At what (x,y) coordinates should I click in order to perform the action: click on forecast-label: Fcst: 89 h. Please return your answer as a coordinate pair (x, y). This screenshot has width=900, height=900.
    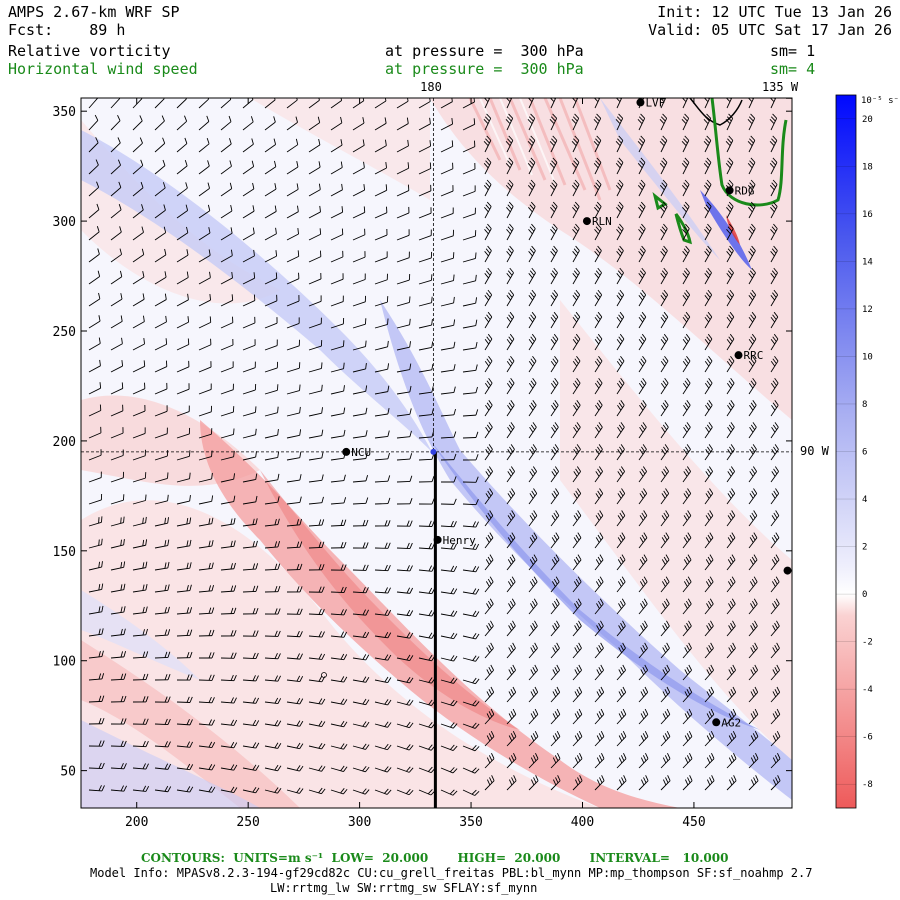
    Looking at the image, I should click on (66, 30).